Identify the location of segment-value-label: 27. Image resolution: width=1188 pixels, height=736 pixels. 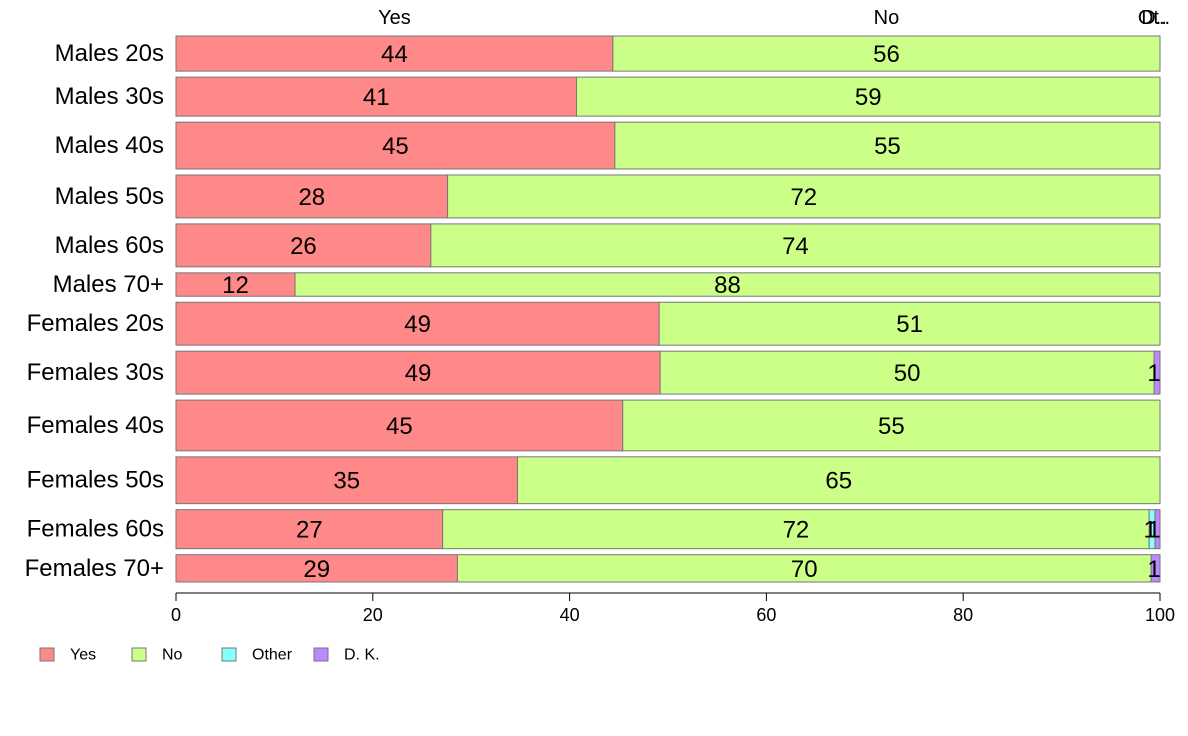
(309, 530).